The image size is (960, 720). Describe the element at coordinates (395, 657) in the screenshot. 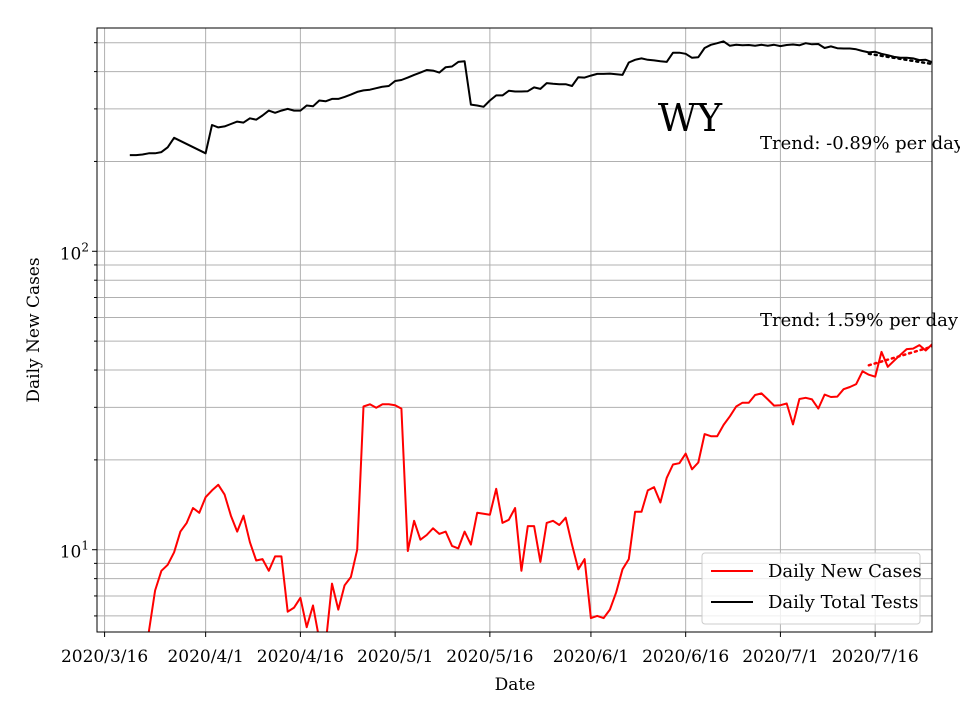

I see `x-tick-label: 2020/5/1` at that location.